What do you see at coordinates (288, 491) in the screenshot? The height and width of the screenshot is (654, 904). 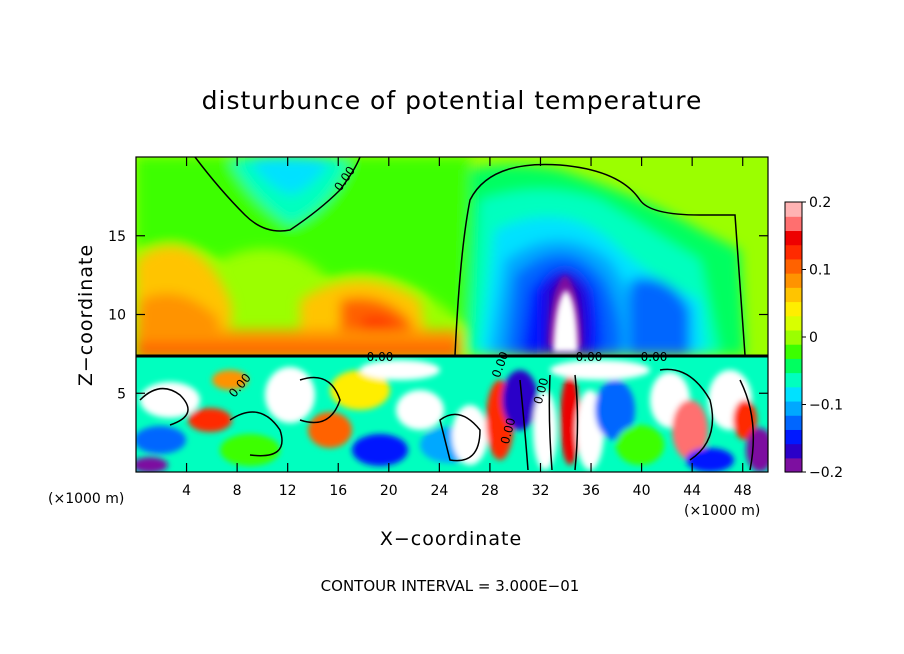 I see `x-tick-label: 12` at bounding box center [288, 491].